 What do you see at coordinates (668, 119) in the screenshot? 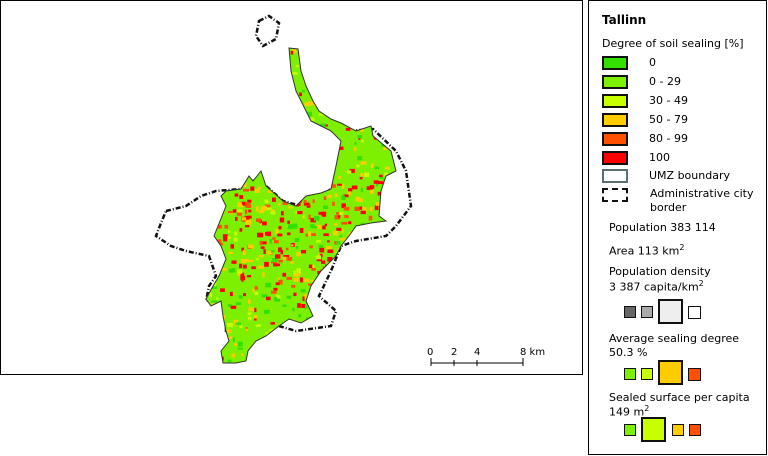
I see `class-label: 50 - 79` at bounding box center [668, 119].